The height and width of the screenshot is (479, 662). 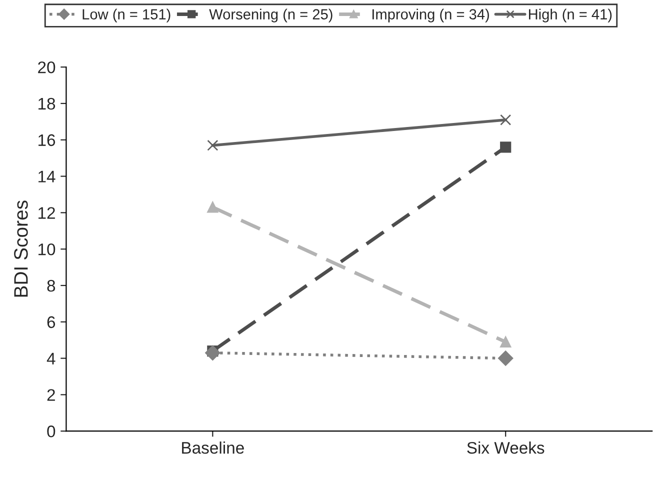 What do you see at coordinates (47, 249) in the screenshot?
I see `y-tick-label: 10` at bounding box center [47, 249].